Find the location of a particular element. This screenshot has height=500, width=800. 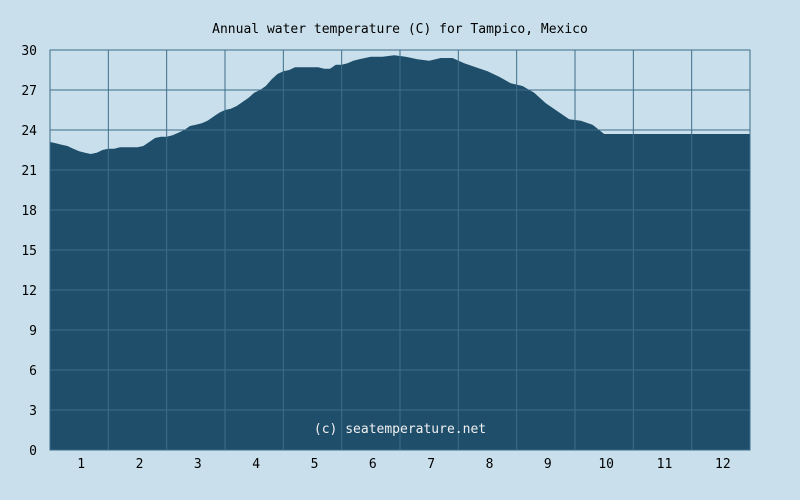

x-tick-label: 4 is located at coordinates (256, 464).